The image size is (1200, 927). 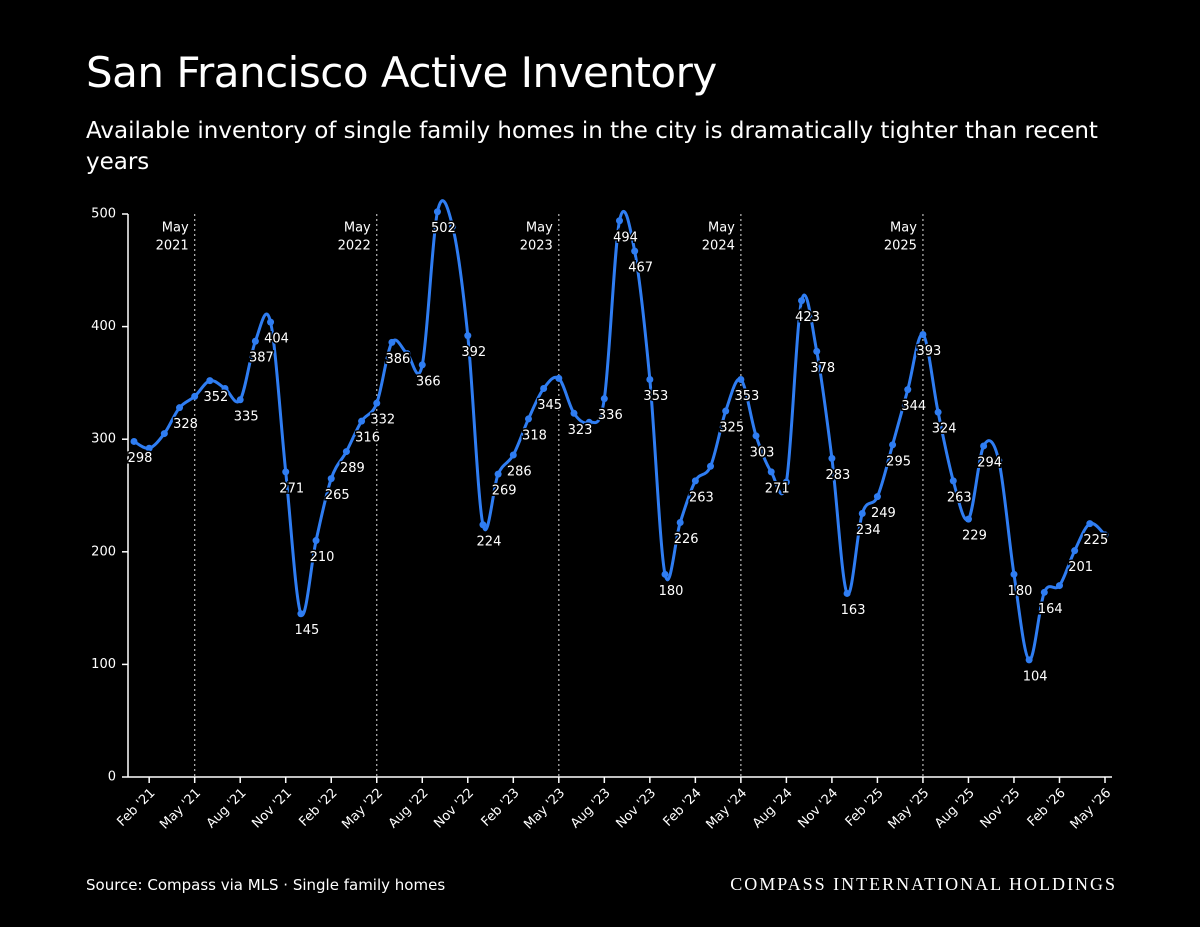 What do you see at coordinates (1091, 809) in the screenshot?
I see `x-tick-label: May '26` at bounding box center [1091, 809].